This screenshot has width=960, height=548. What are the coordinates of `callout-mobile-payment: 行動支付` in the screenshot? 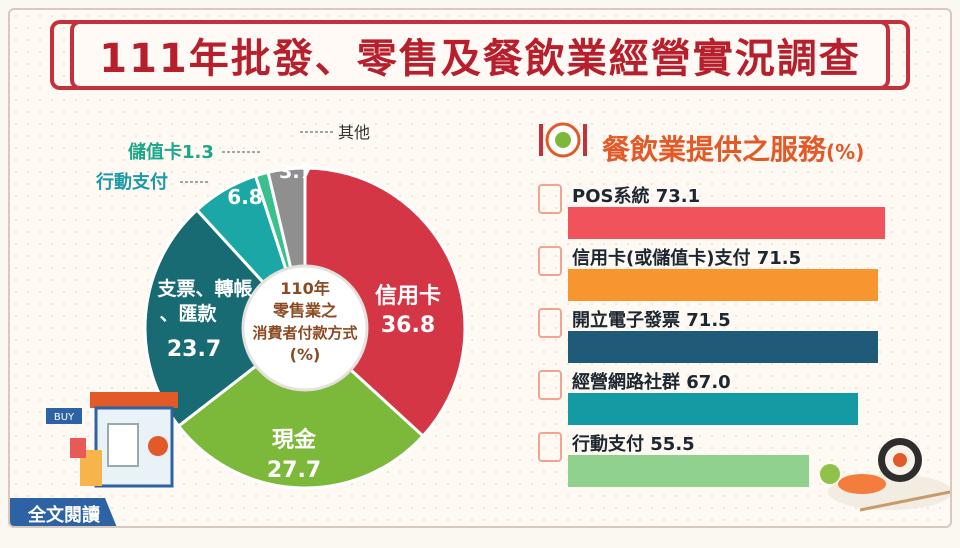 It's located at (131, 182).